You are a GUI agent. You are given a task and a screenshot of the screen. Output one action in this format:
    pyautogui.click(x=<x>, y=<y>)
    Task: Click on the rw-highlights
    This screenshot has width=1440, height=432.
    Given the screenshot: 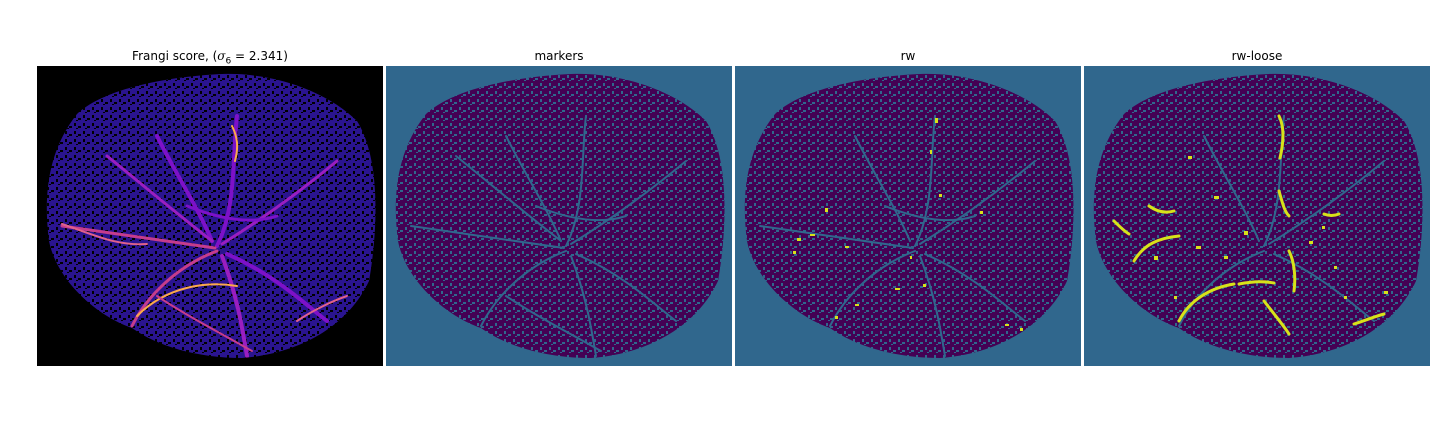 What is the action you would take?
    pyautogui.click(x=908, y=224)
    